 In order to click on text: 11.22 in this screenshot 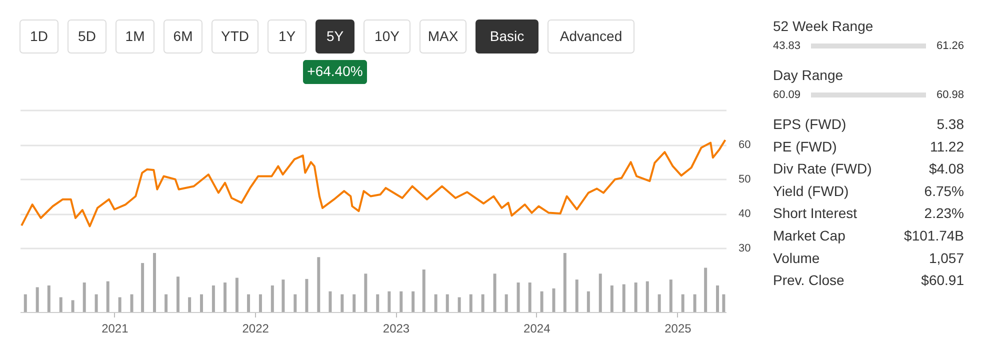, I will do `click(947, 146)`.